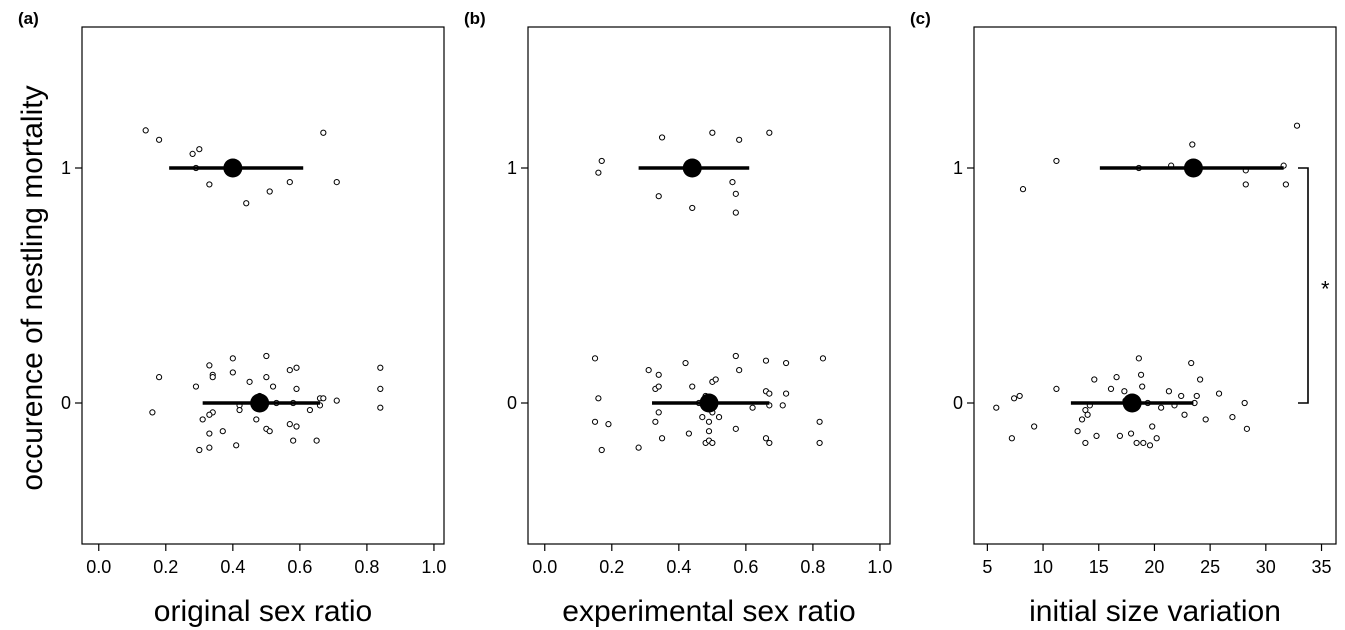  Describe the element at coordinates (66, 403) in the screenshot. I see `y-tick-label: 0` at that location.